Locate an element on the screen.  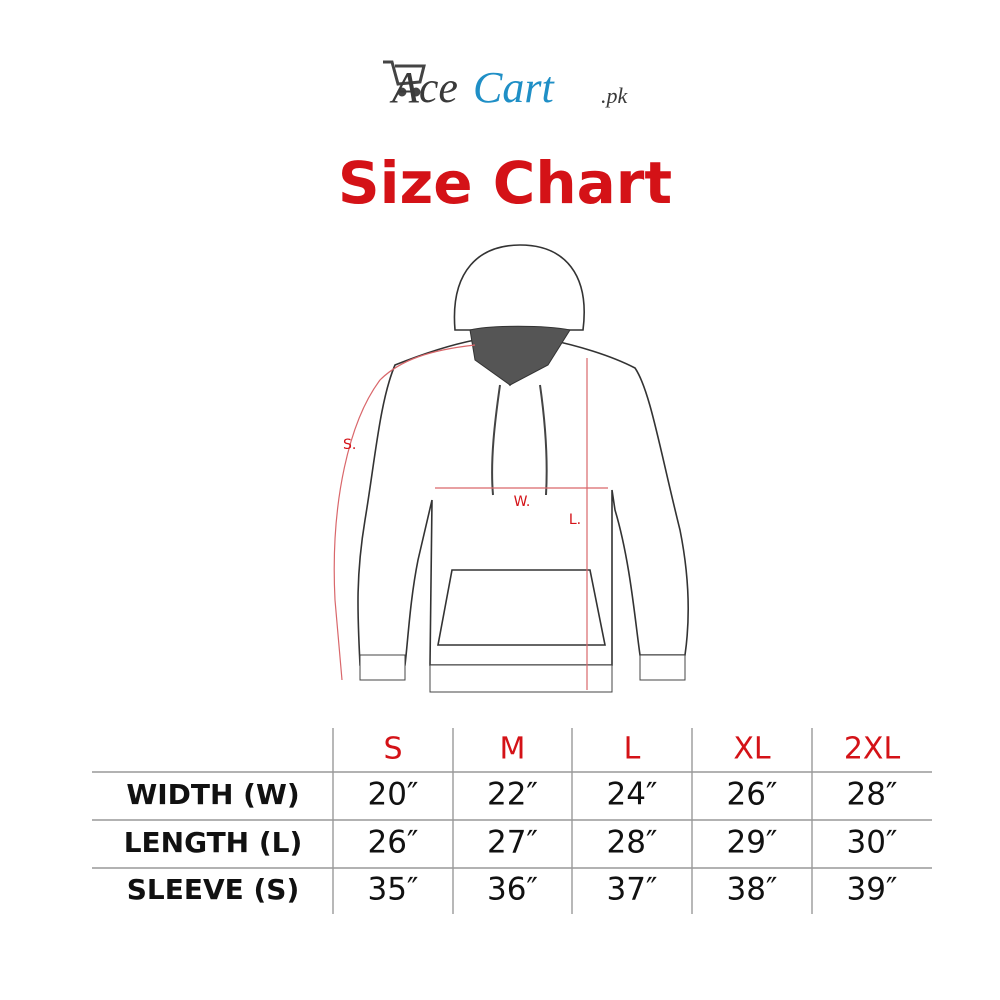
size-header: XL is located at coordinates (752, 749).